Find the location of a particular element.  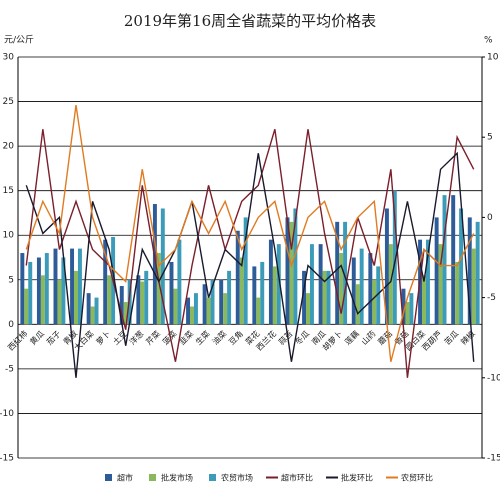

y-tick-label: 20 is located at coordinates (9, 147).